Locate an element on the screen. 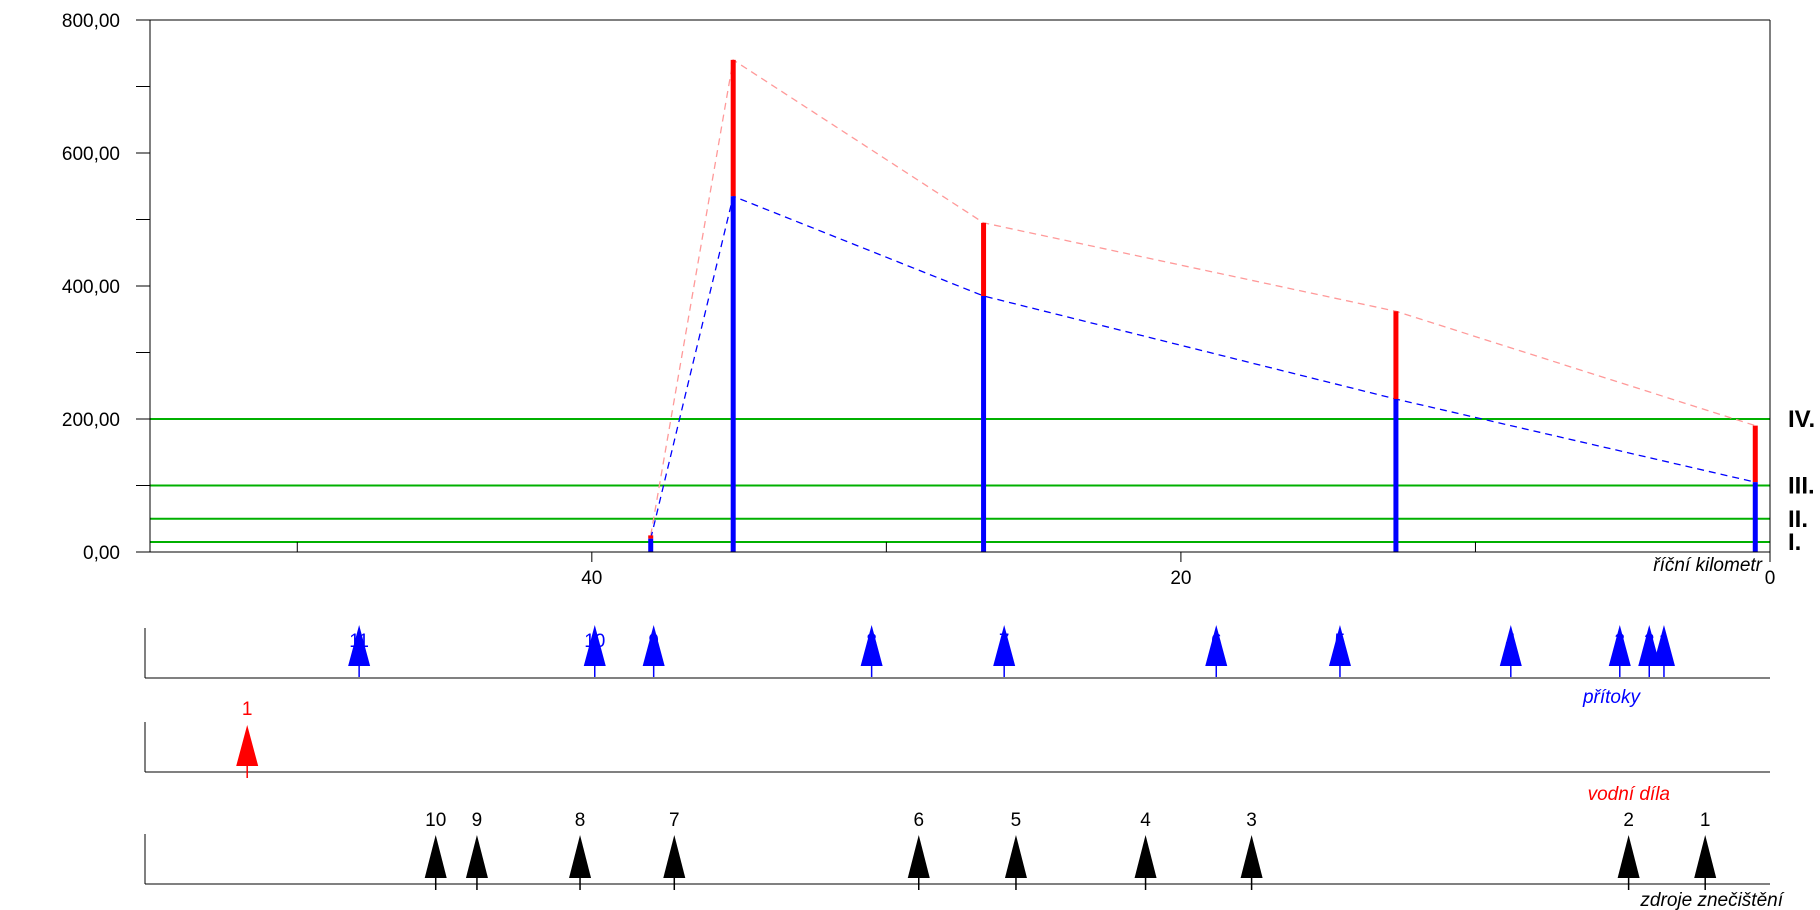  pollution-source-label: 8 is located at coordinates (580, 820).